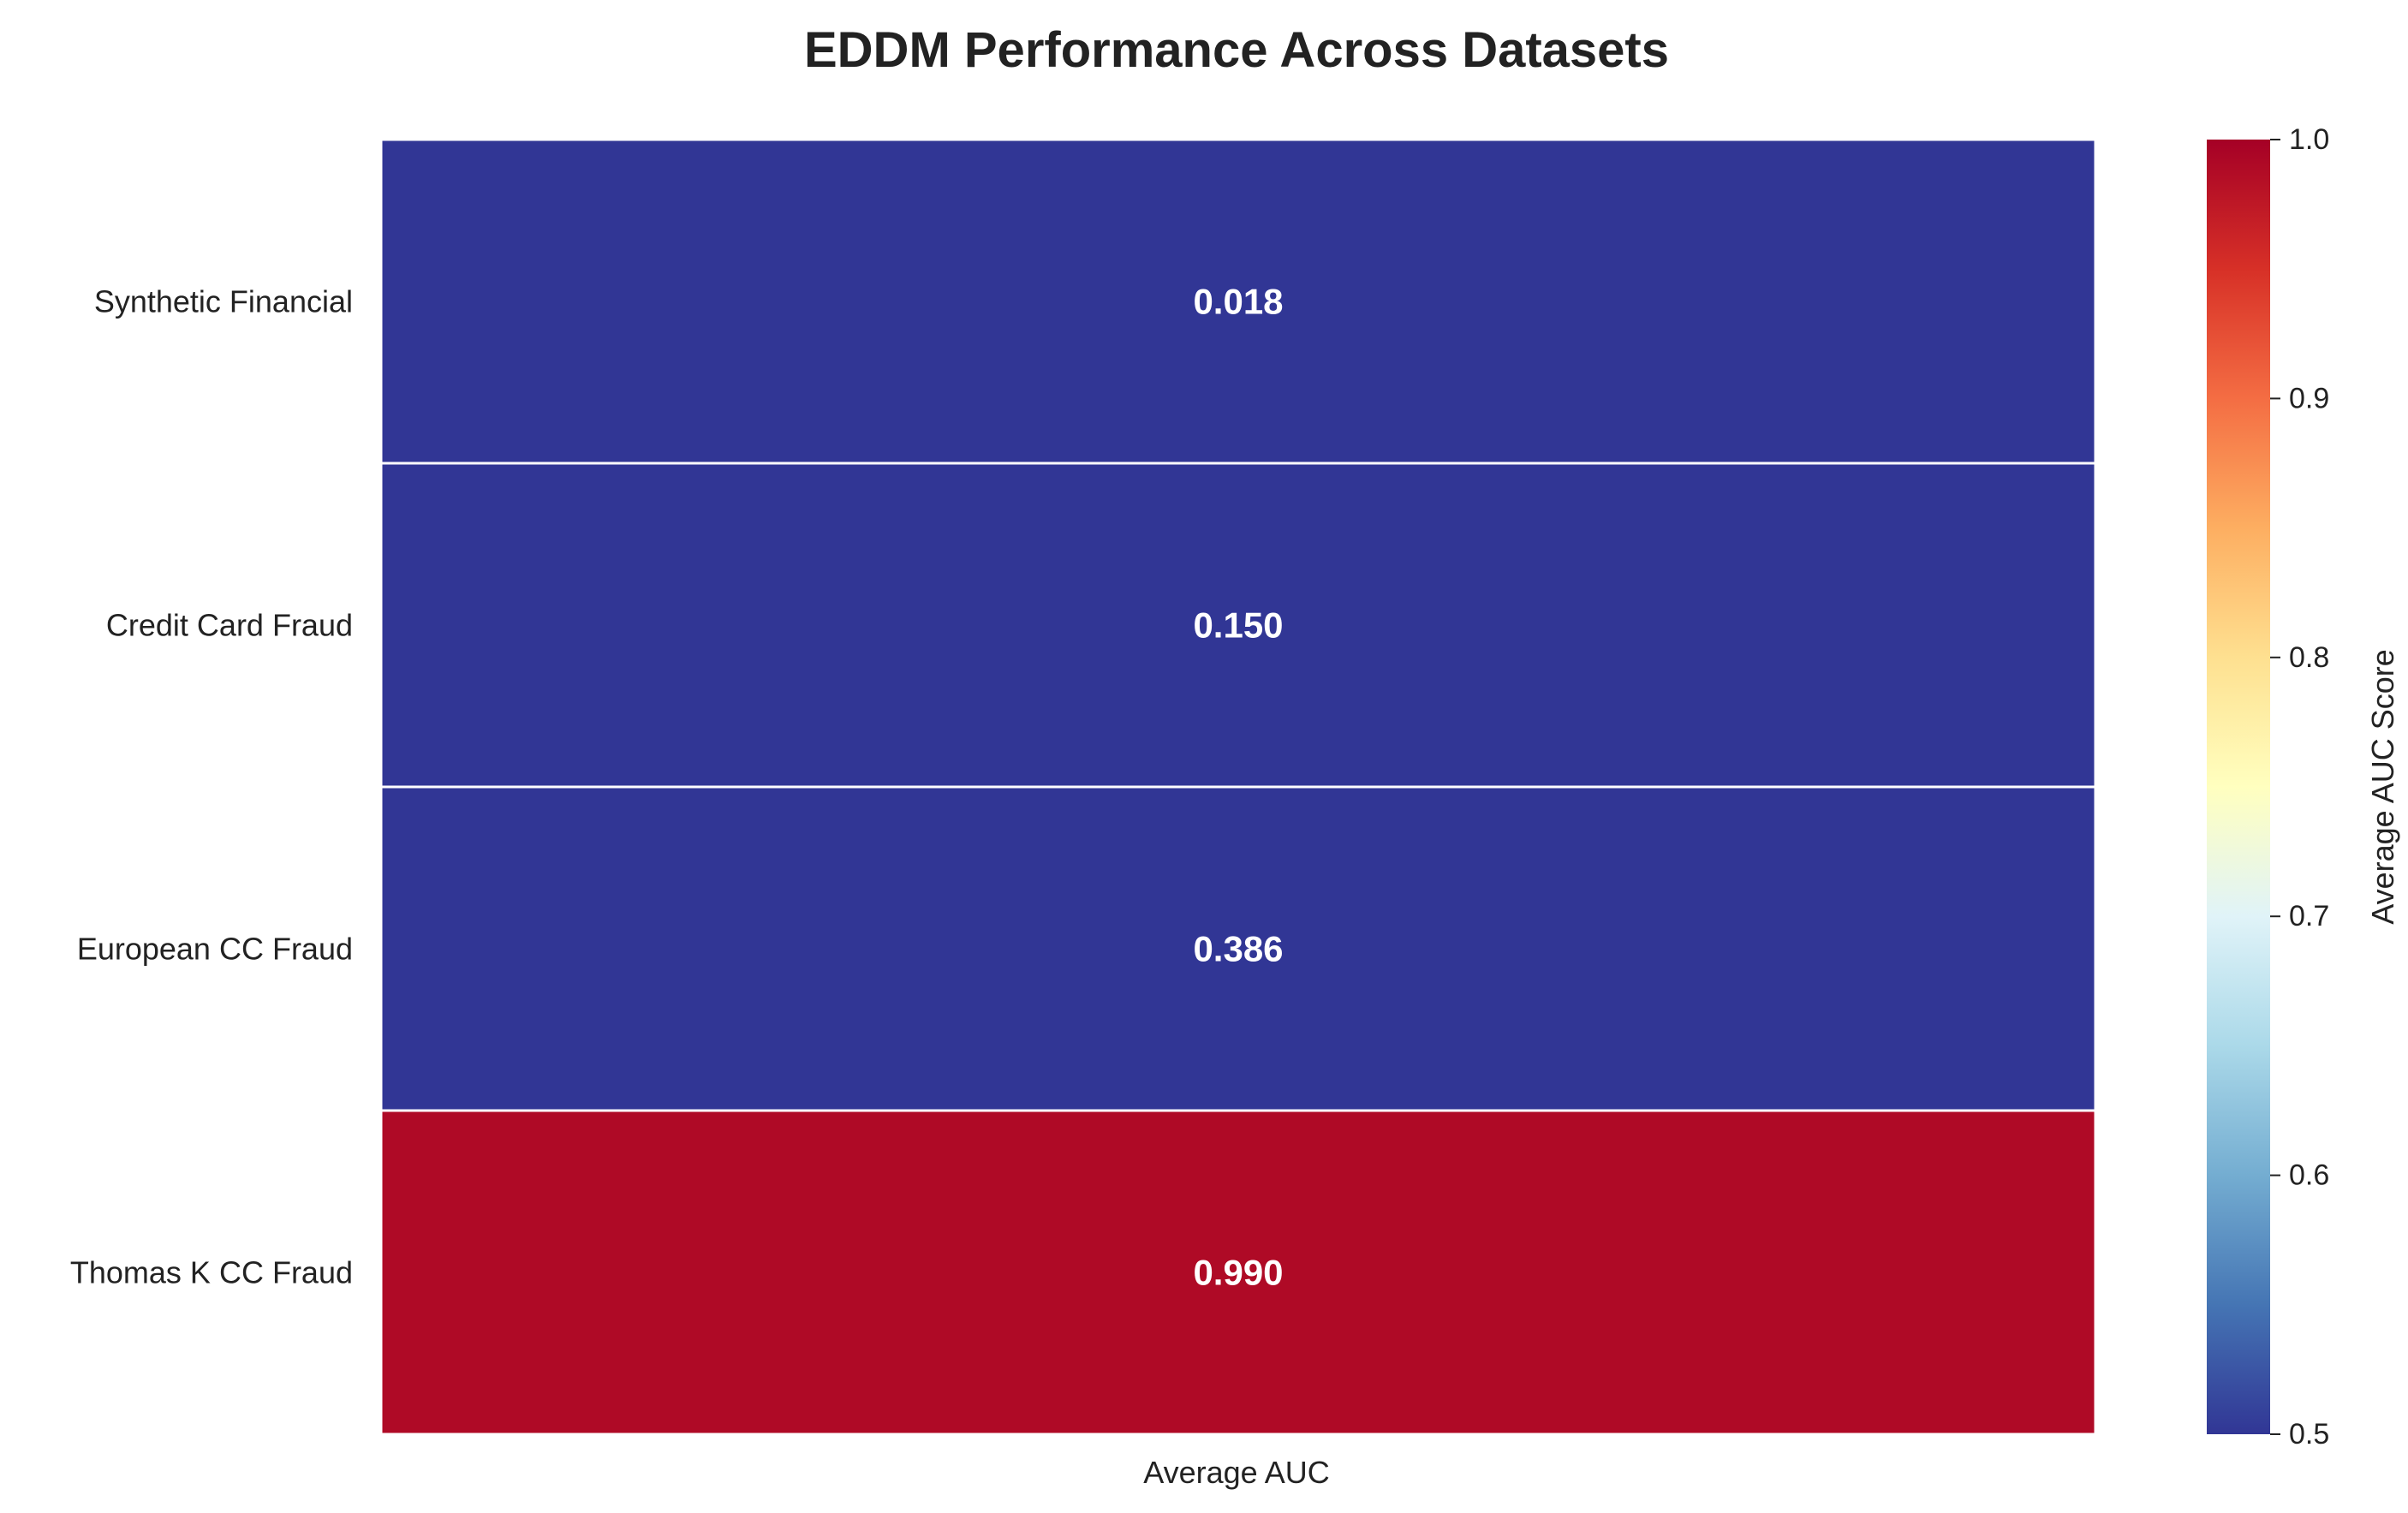 The height and width of the screenshot is (1513, 2408). I want to click on row-label: Credit Card Fraud, so click(229, 625).